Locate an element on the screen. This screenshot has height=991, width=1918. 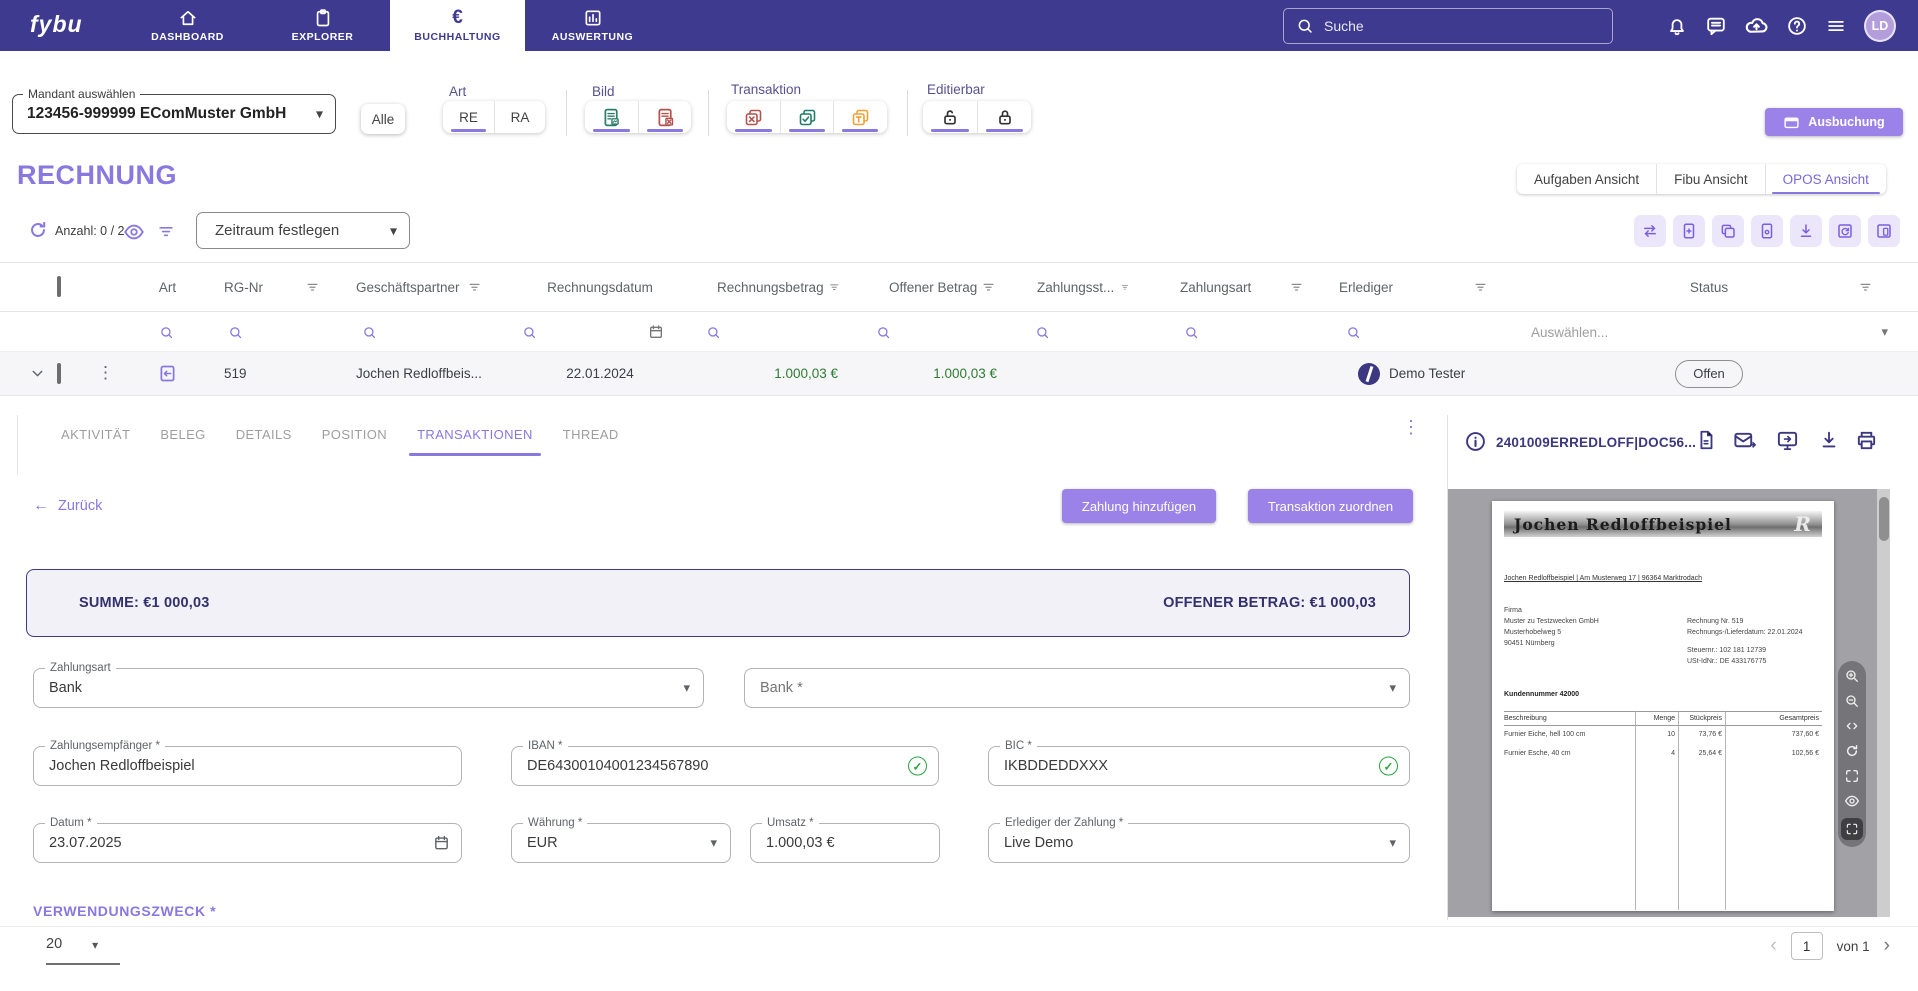
filter-offener is located at coordinates (920, 332).